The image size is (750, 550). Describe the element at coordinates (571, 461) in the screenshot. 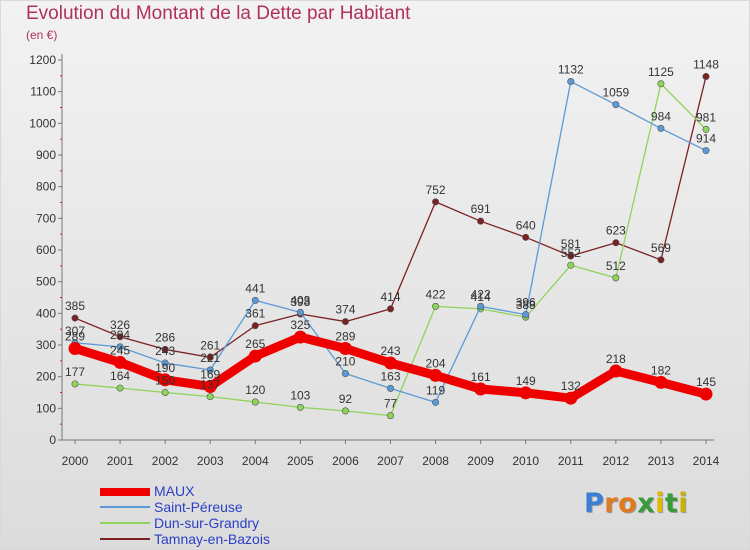

I see `x-tick-label: 2011` at that location.